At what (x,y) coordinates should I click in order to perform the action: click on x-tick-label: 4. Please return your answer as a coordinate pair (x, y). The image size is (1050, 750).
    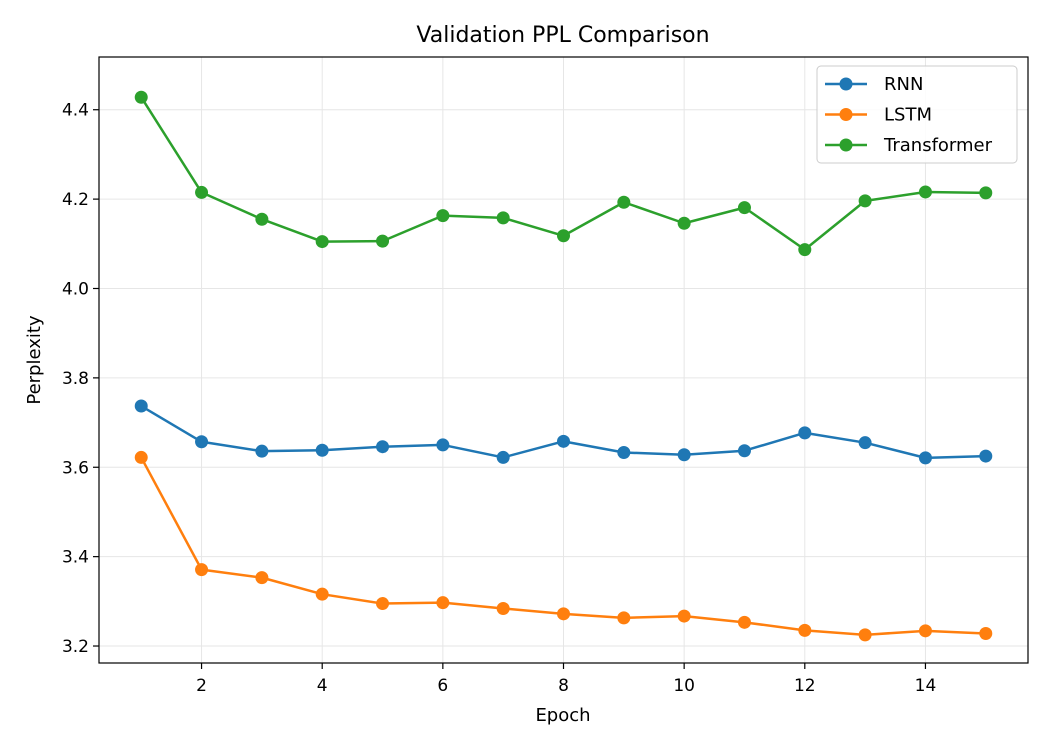
    Looking at the image, I should click on (322, 686).